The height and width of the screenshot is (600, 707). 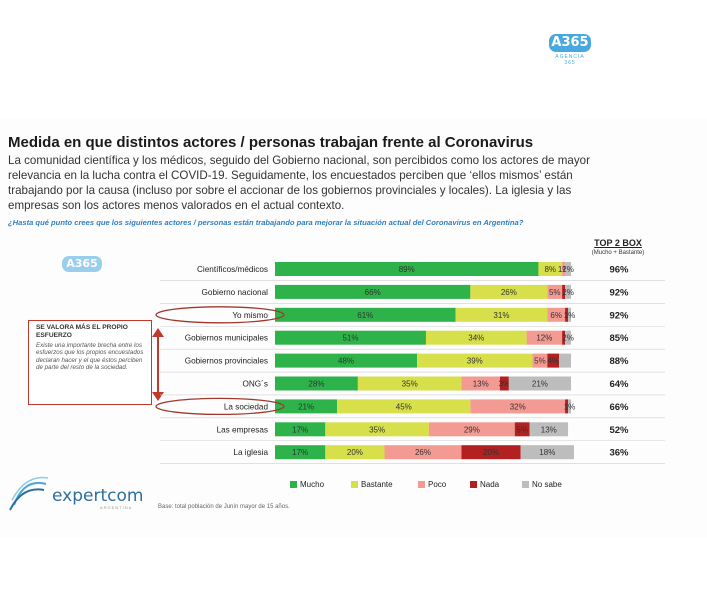 I want to click on category-label: La sociedad, so click(x=246, y=406).